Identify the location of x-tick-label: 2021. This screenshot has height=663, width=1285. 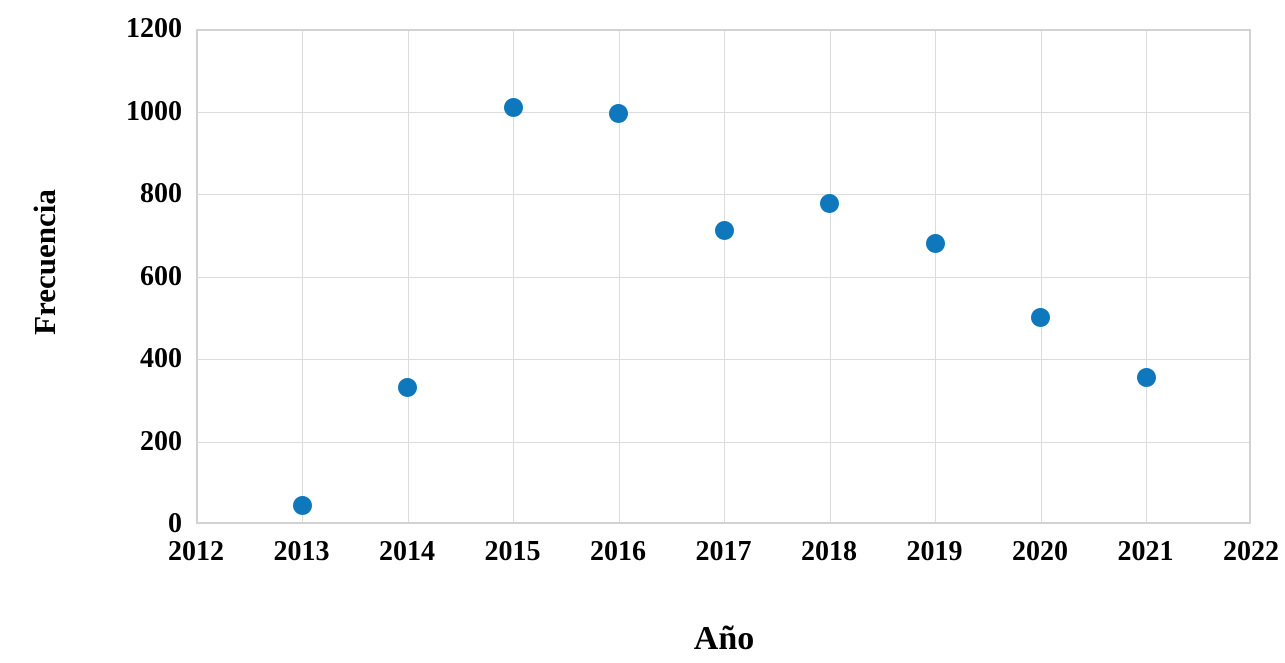
(1145, 551).